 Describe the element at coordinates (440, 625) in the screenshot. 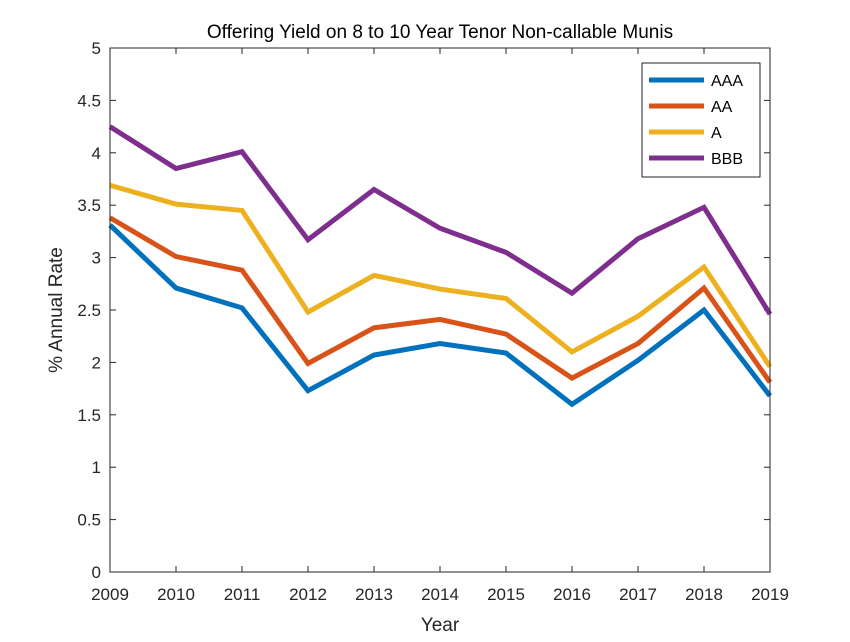

I see `x-axis-title: Year` at that location.